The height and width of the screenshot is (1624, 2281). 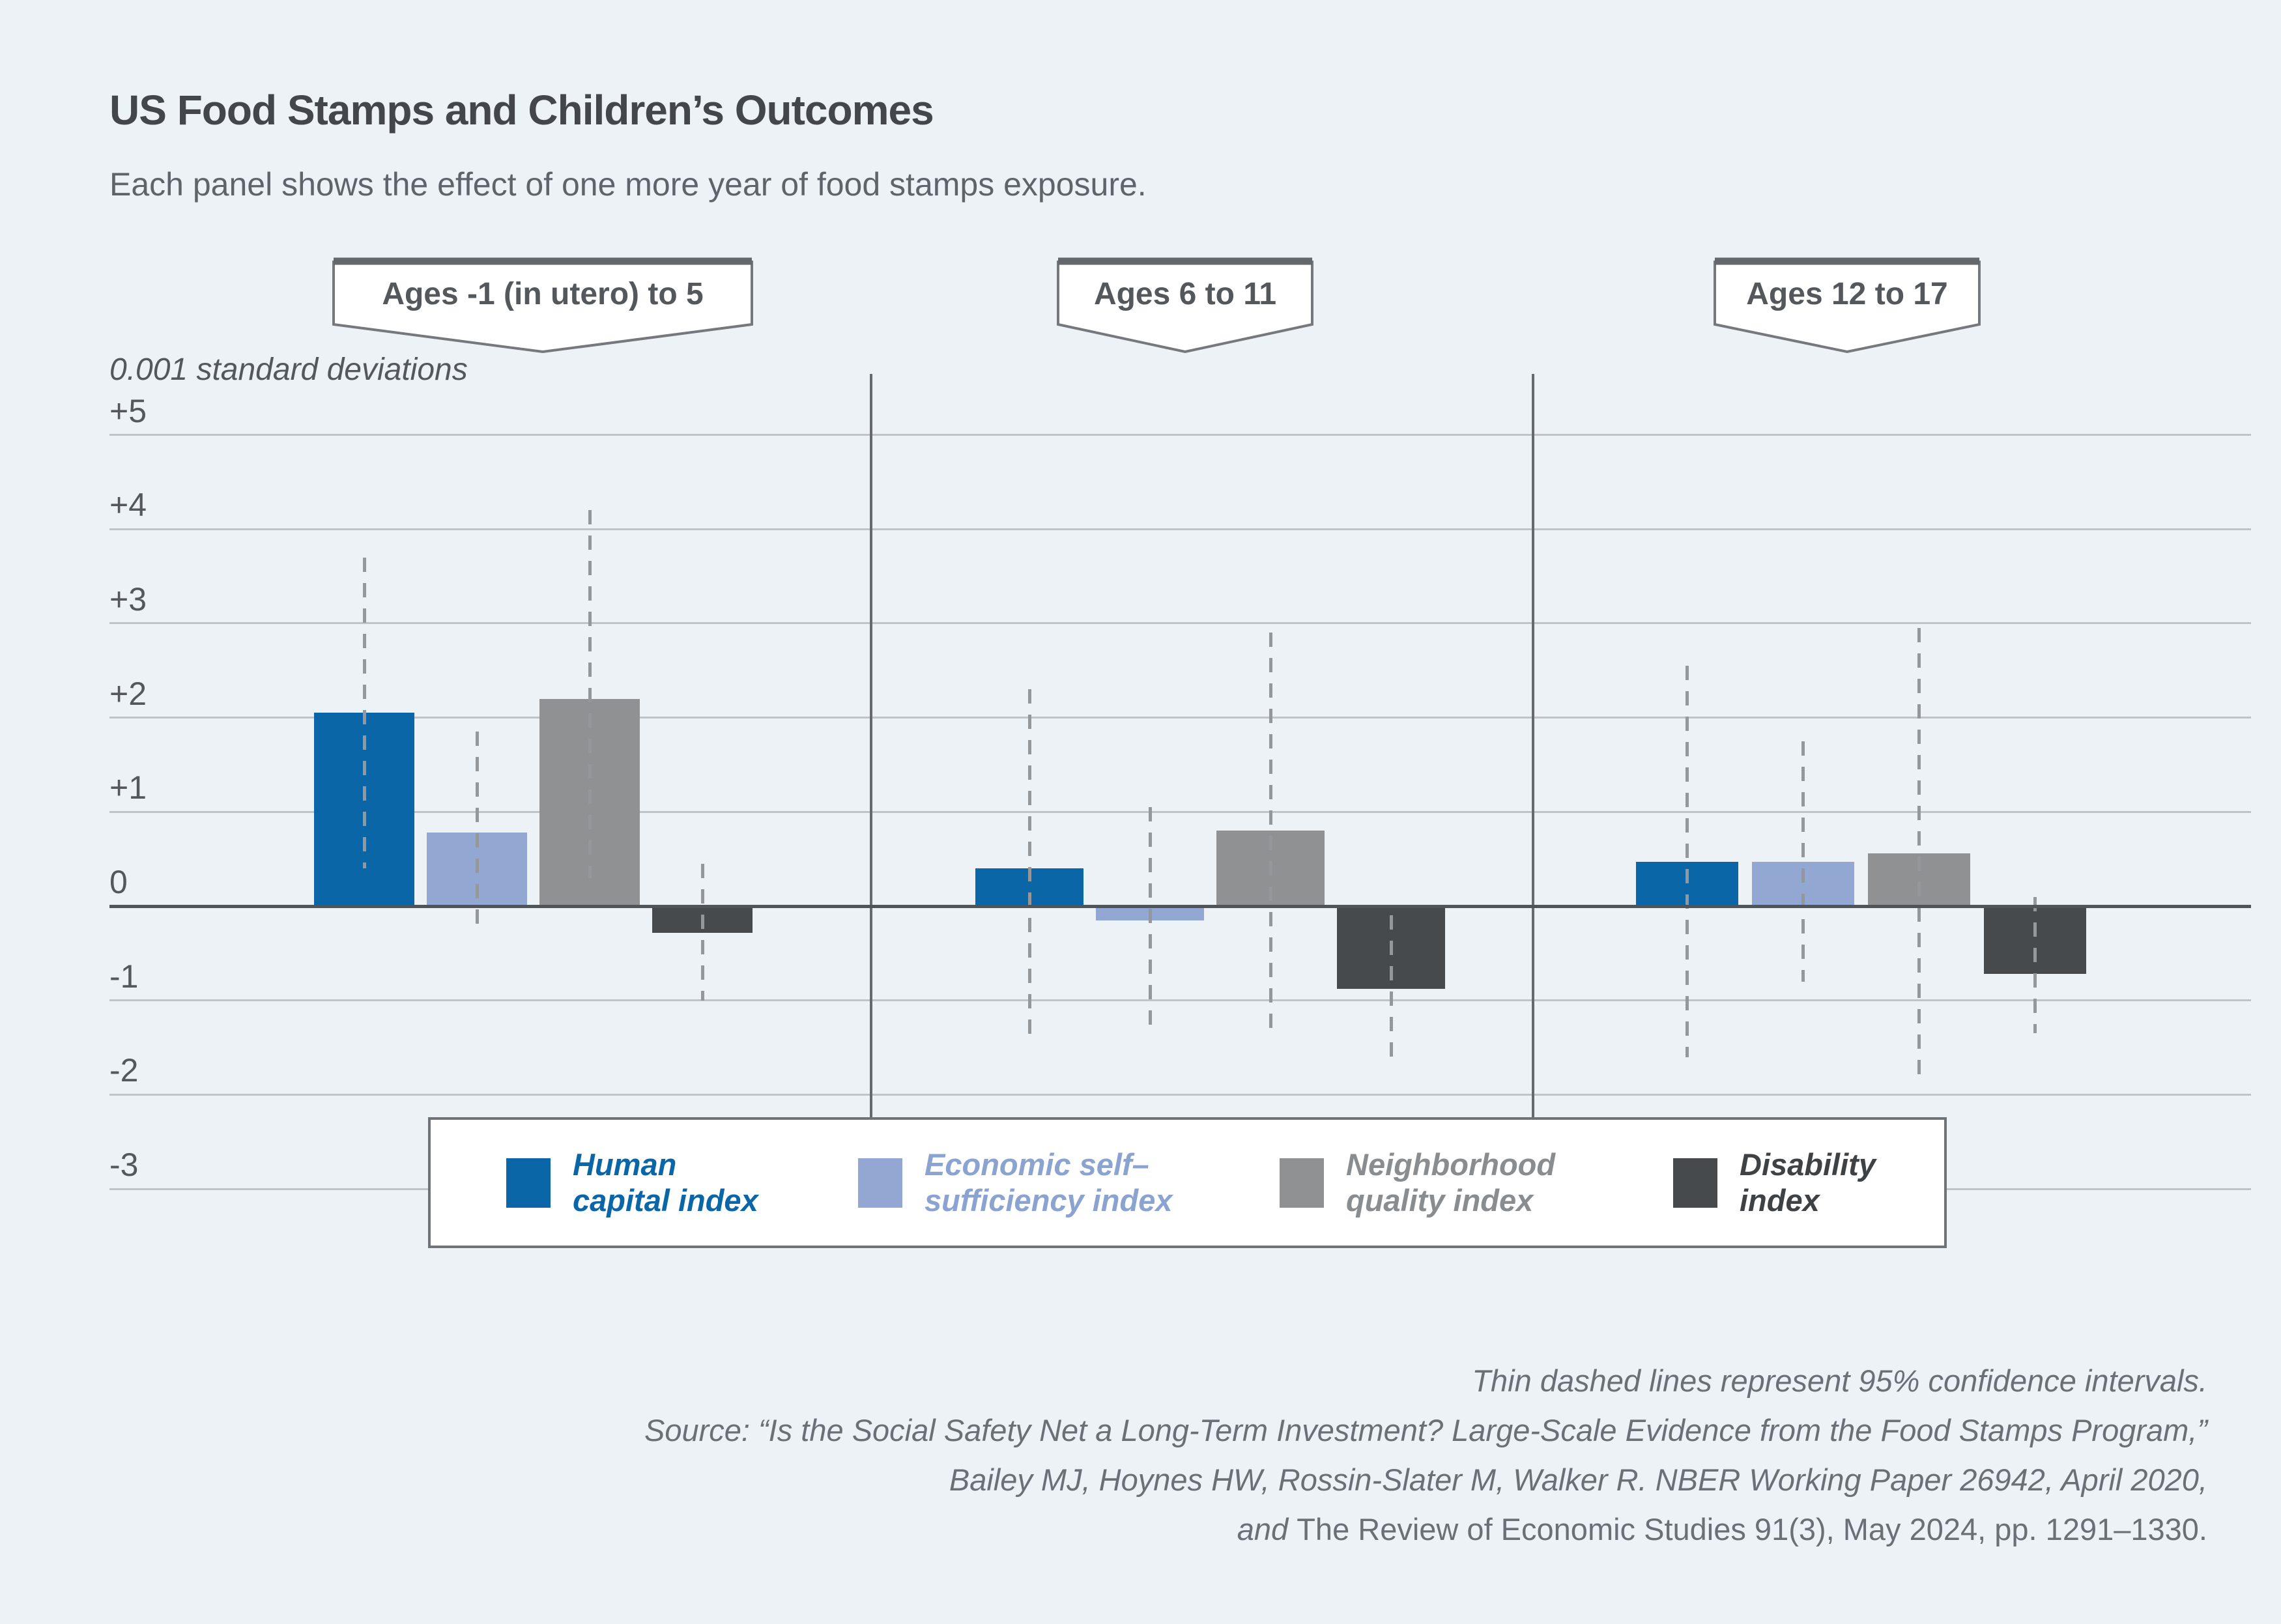 What do you see at coordinates (1808, 1182) in the screenshot?
I see `legend-label: Disability index` at bounding box center [1808, 1182].